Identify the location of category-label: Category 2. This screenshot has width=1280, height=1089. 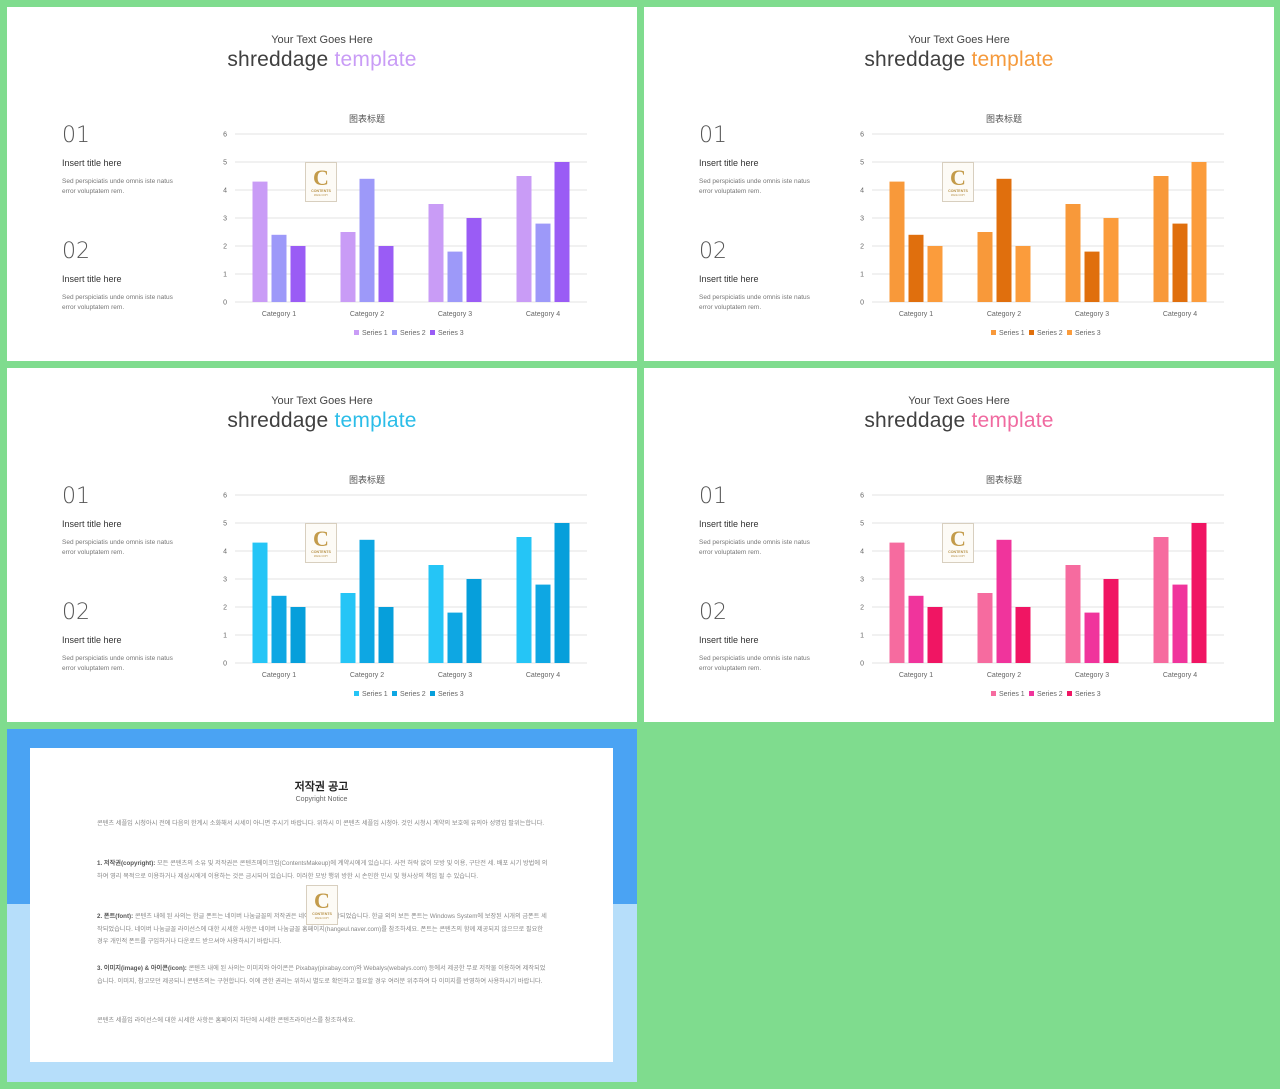
(1004, 314).